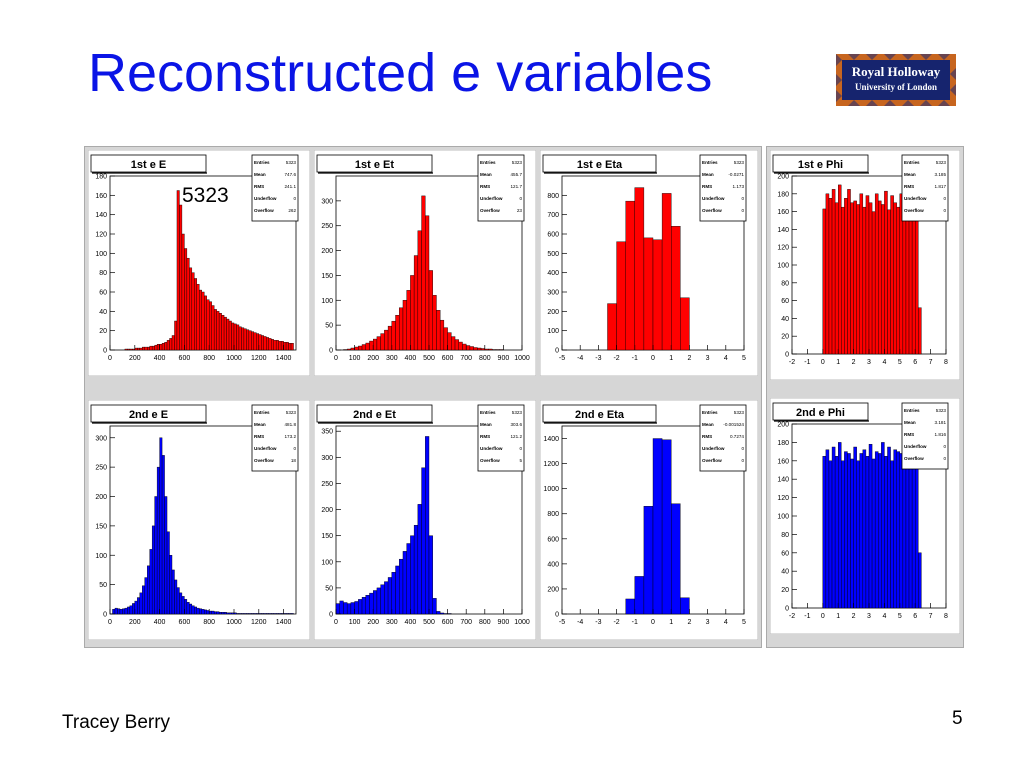  Describe the element at coordinates (792, 616) in the screenshot. I see `x-tick-label: -2` at that location.